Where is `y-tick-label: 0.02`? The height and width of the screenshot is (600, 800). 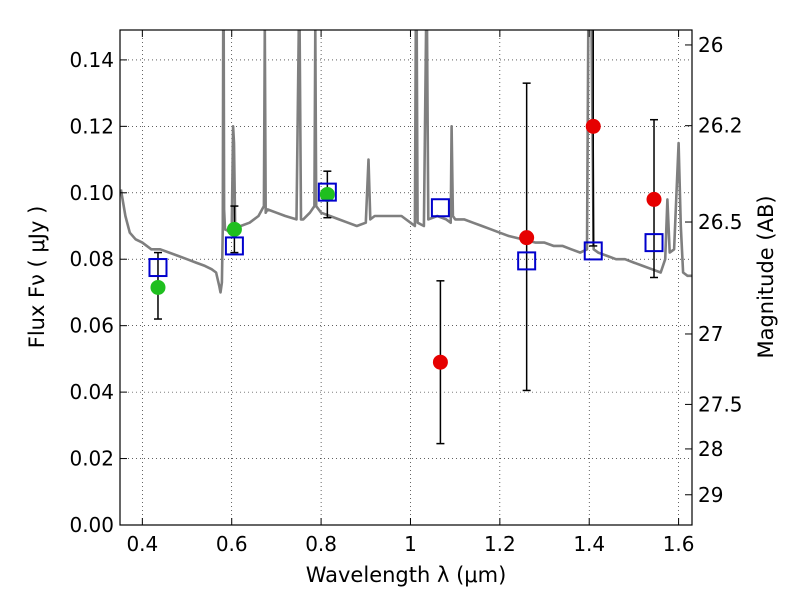
y-tick-label: 0.02 is located at coordinates (91, 459).